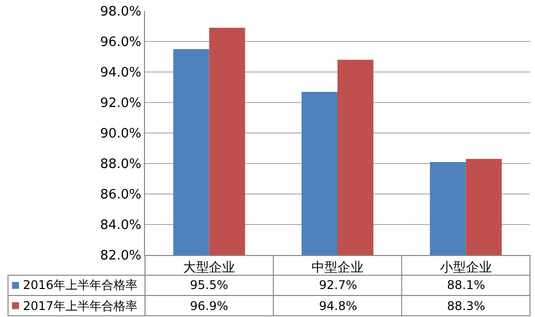 The width and height of the screenshot is (535, 317). Describe the element at coordinates (80, 306) in the screenshot. I see `legend-label: 2017年上半年合格率` at that location.